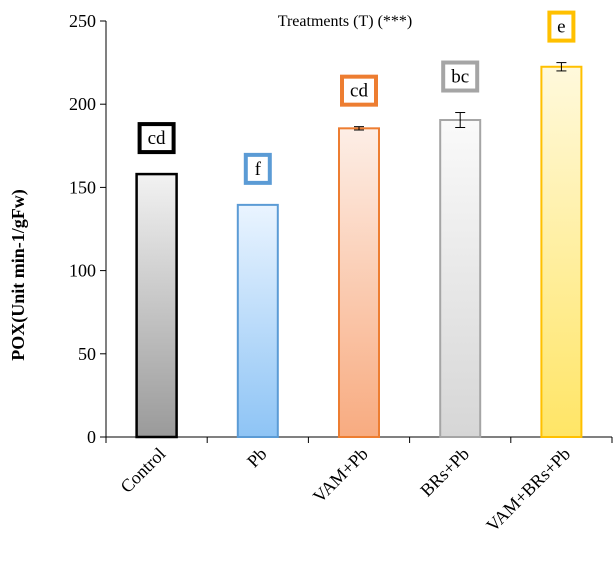  Describe the element at coordinates (345, 21) in the screenshot. I see `chart-annotation: Treatments (T) (***)` at that location.